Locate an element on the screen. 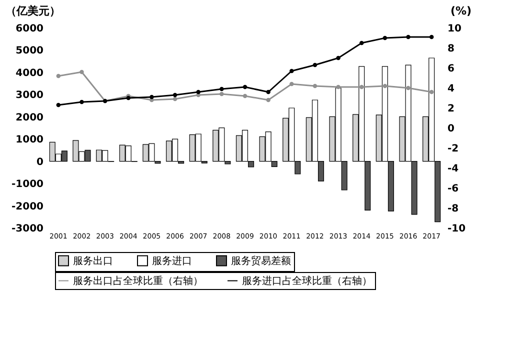 Image resolution: width=512 pixels, height=344 pixels. legend-label: 服务贸易差额 is located at coordinates (261, 260).